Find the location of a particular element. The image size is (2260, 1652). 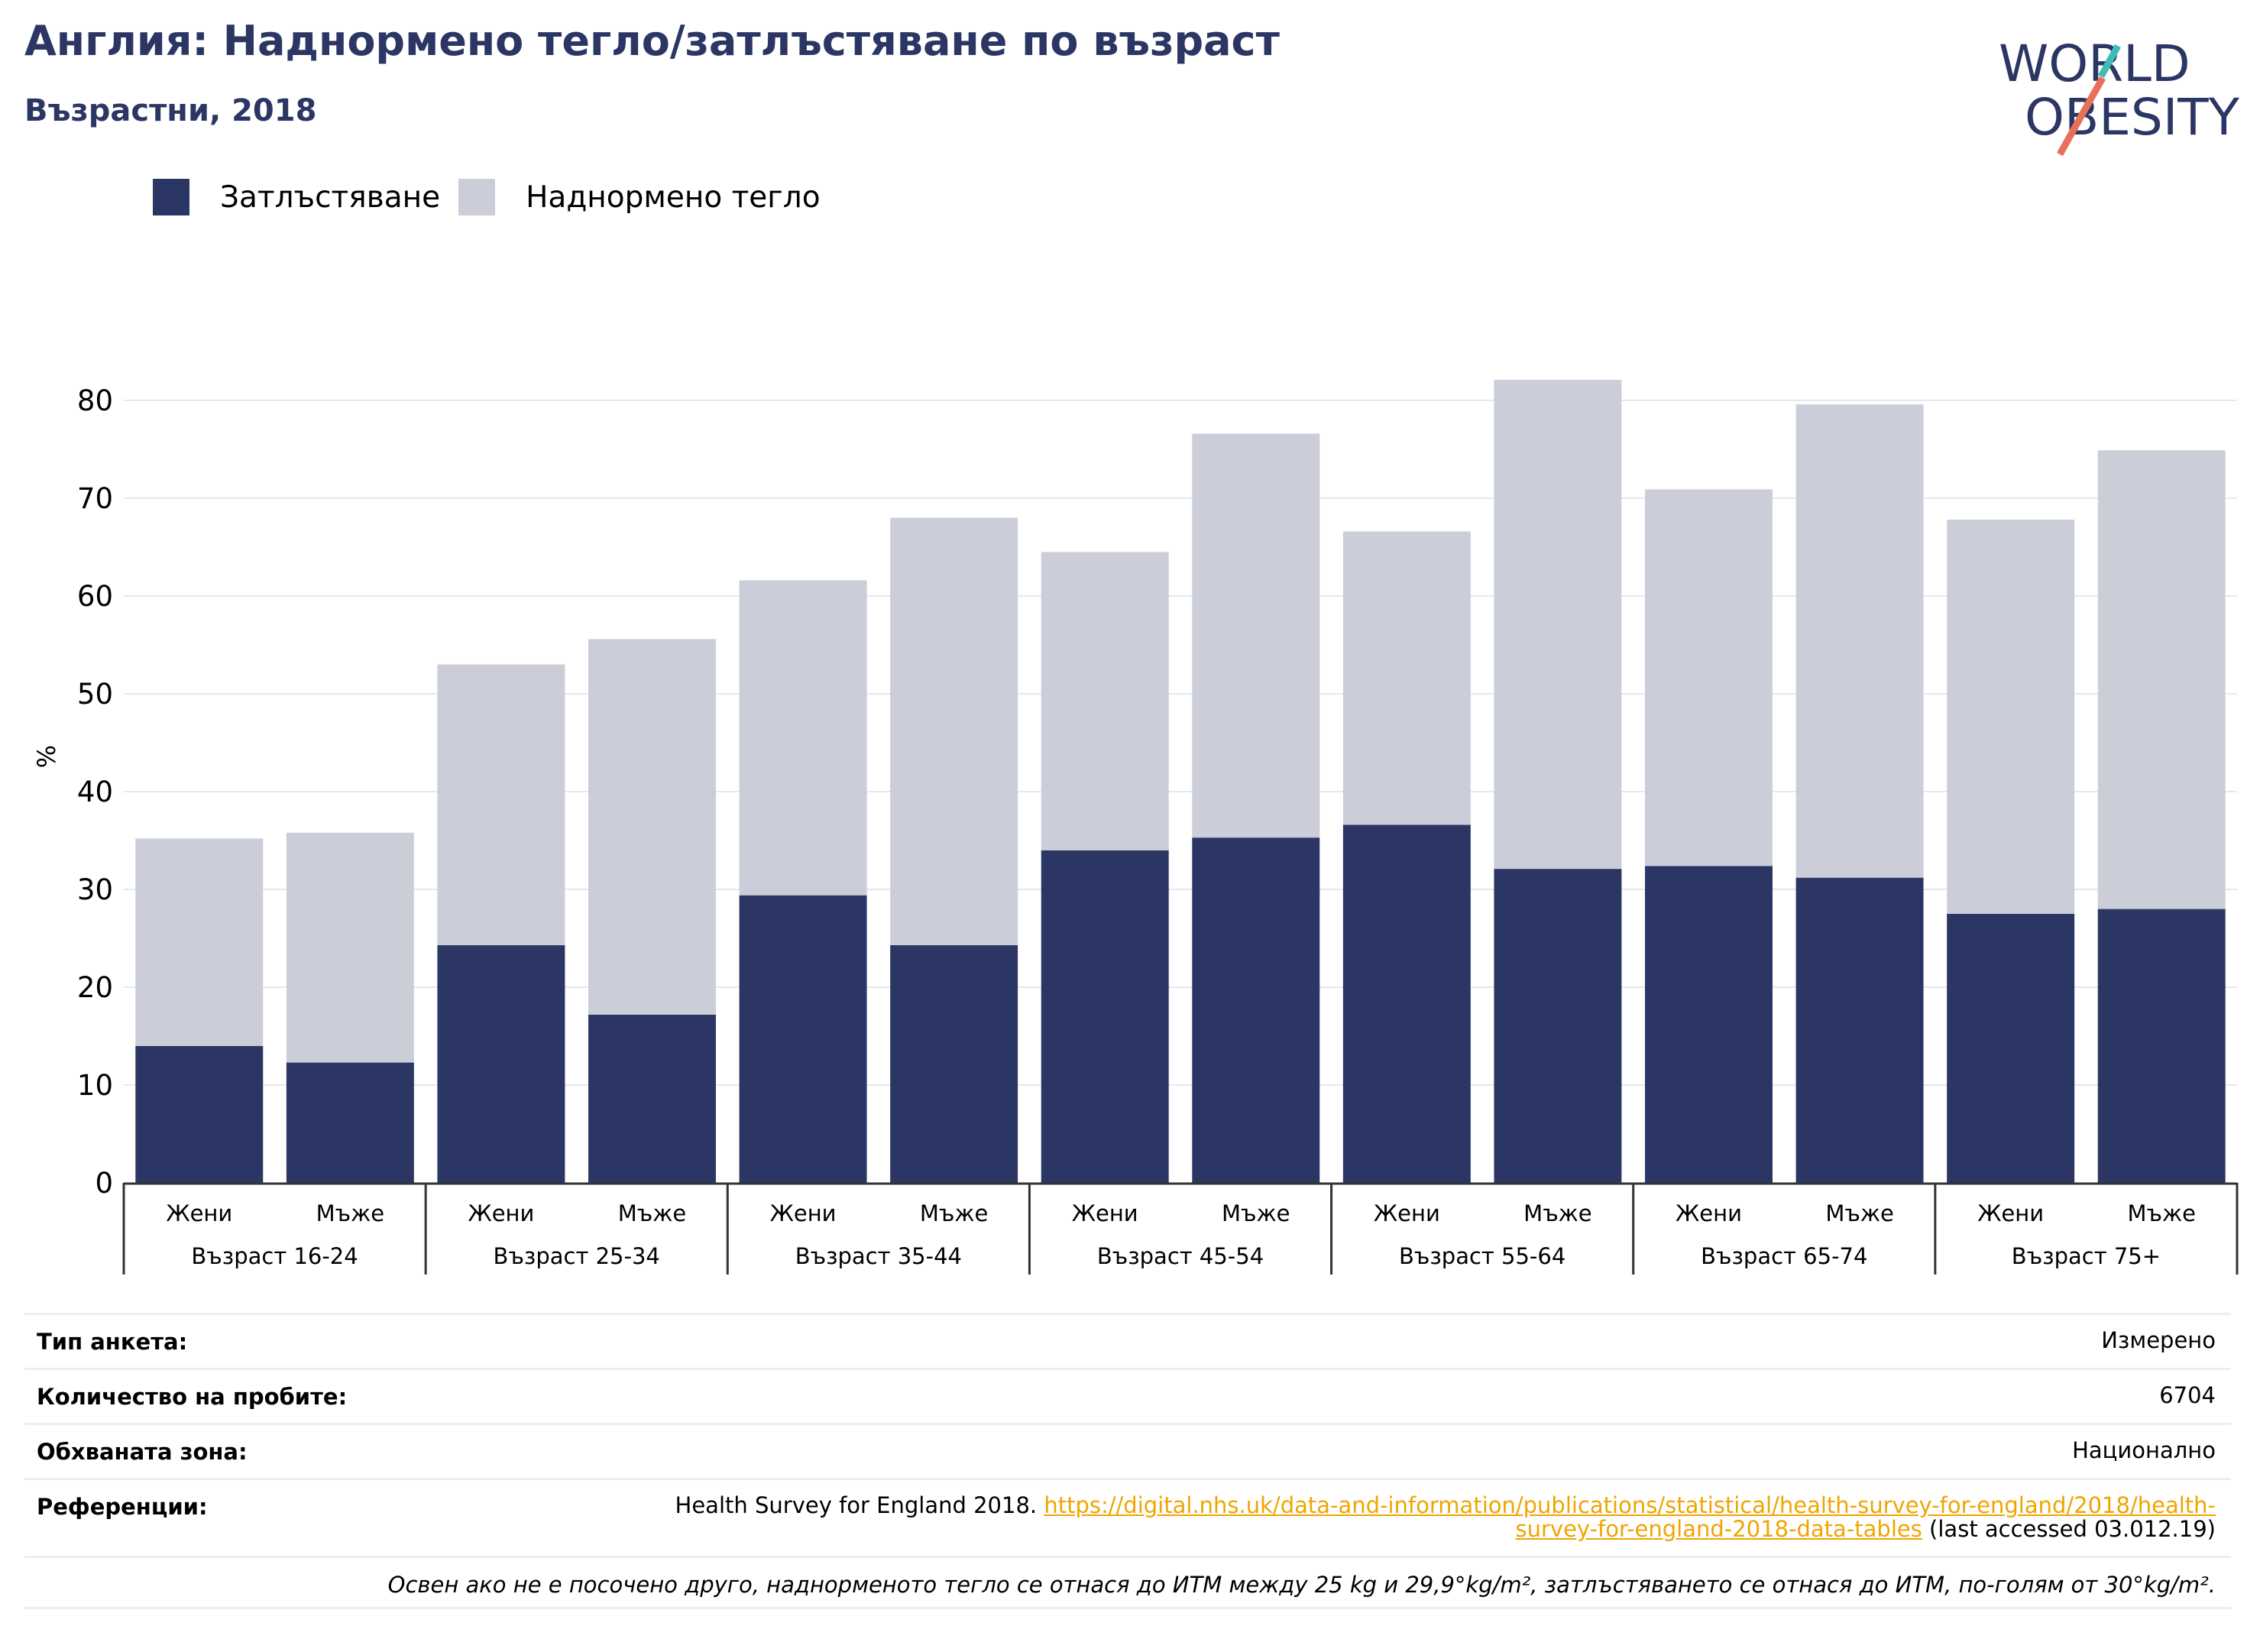

logo-slash-teal is located at coordinates (2109, 61).